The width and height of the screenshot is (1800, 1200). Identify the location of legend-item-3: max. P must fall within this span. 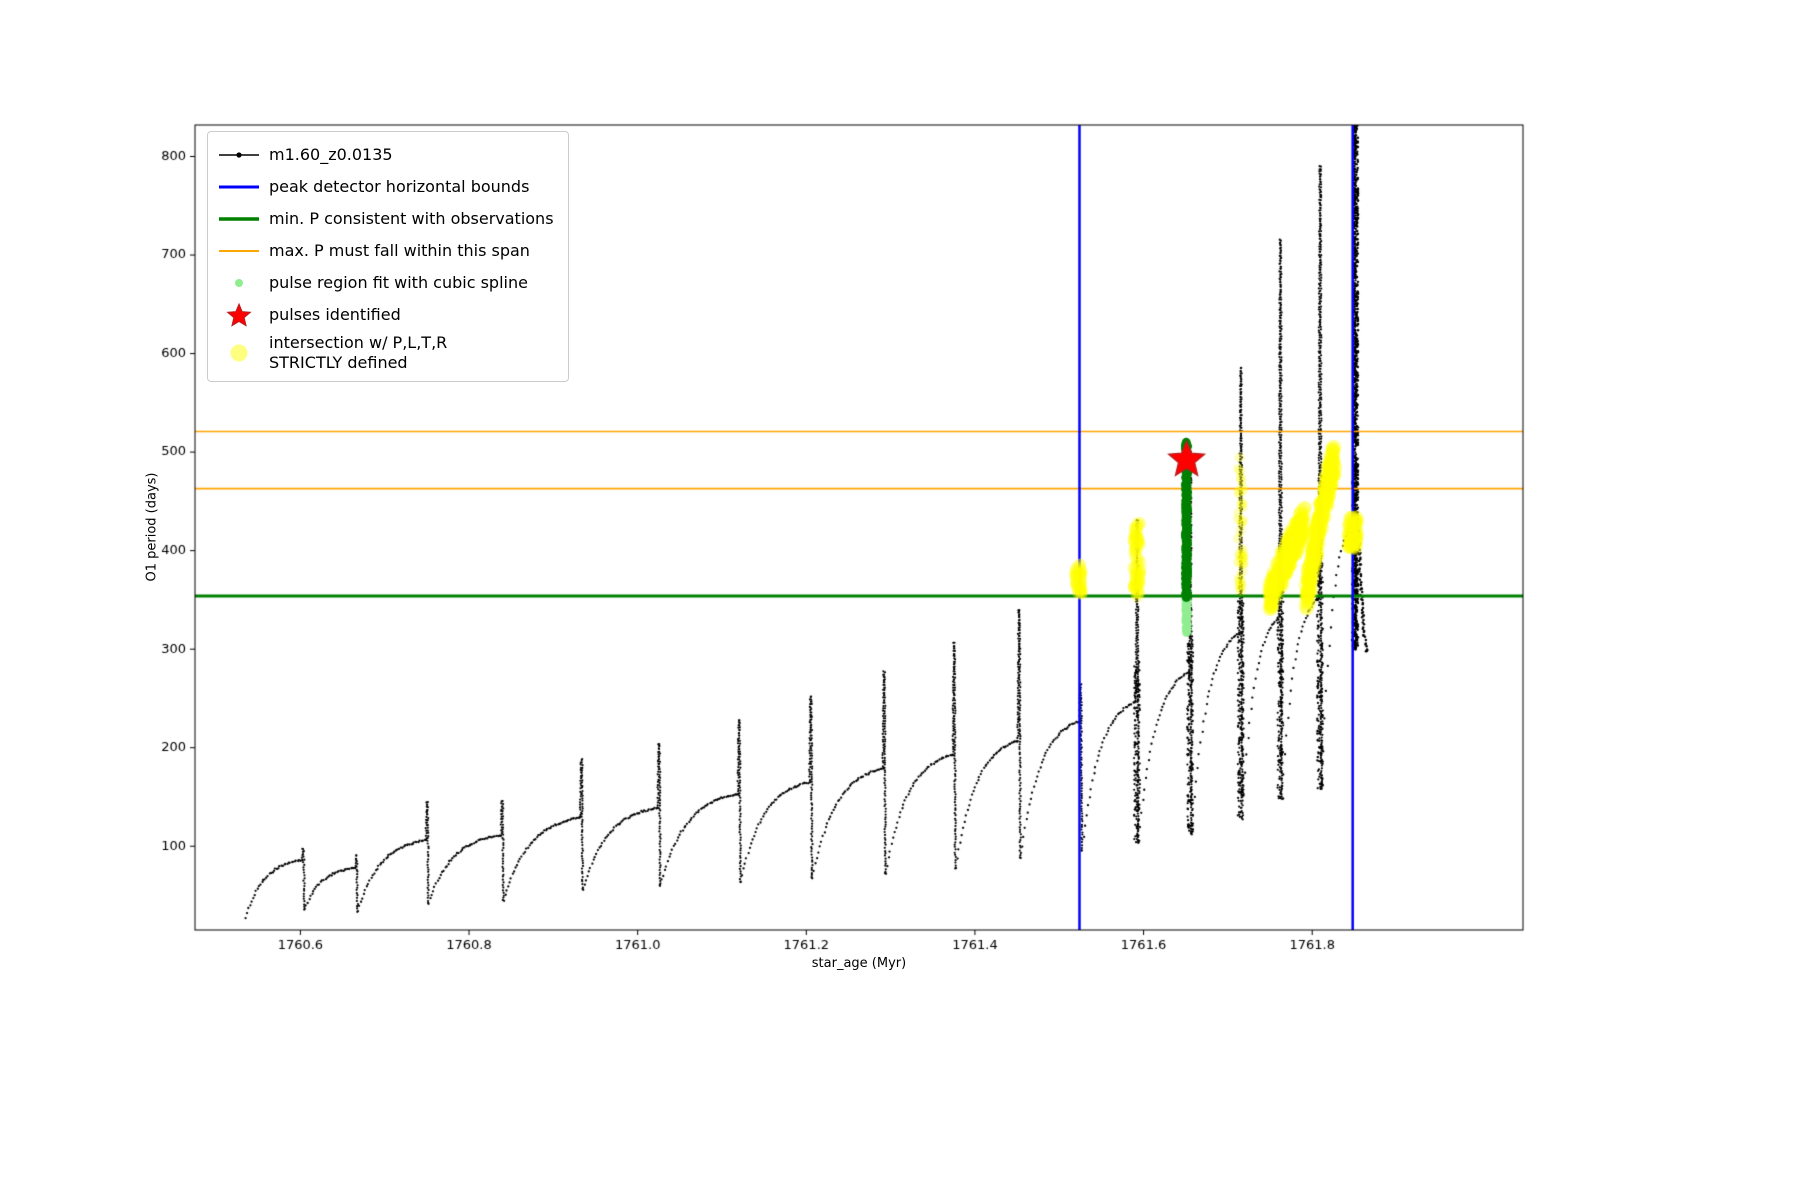
(385, 251).